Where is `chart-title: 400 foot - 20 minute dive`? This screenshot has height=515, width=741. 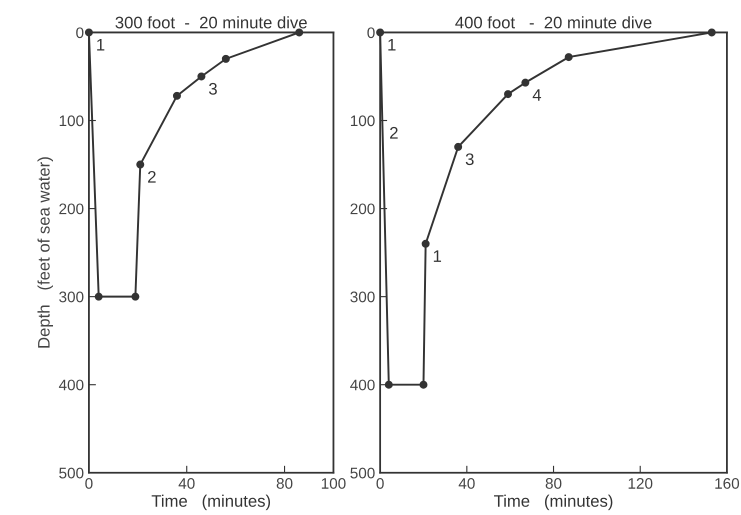 chart-title: 400 foot - 20 minute dive is located at coordinates (553, 22).